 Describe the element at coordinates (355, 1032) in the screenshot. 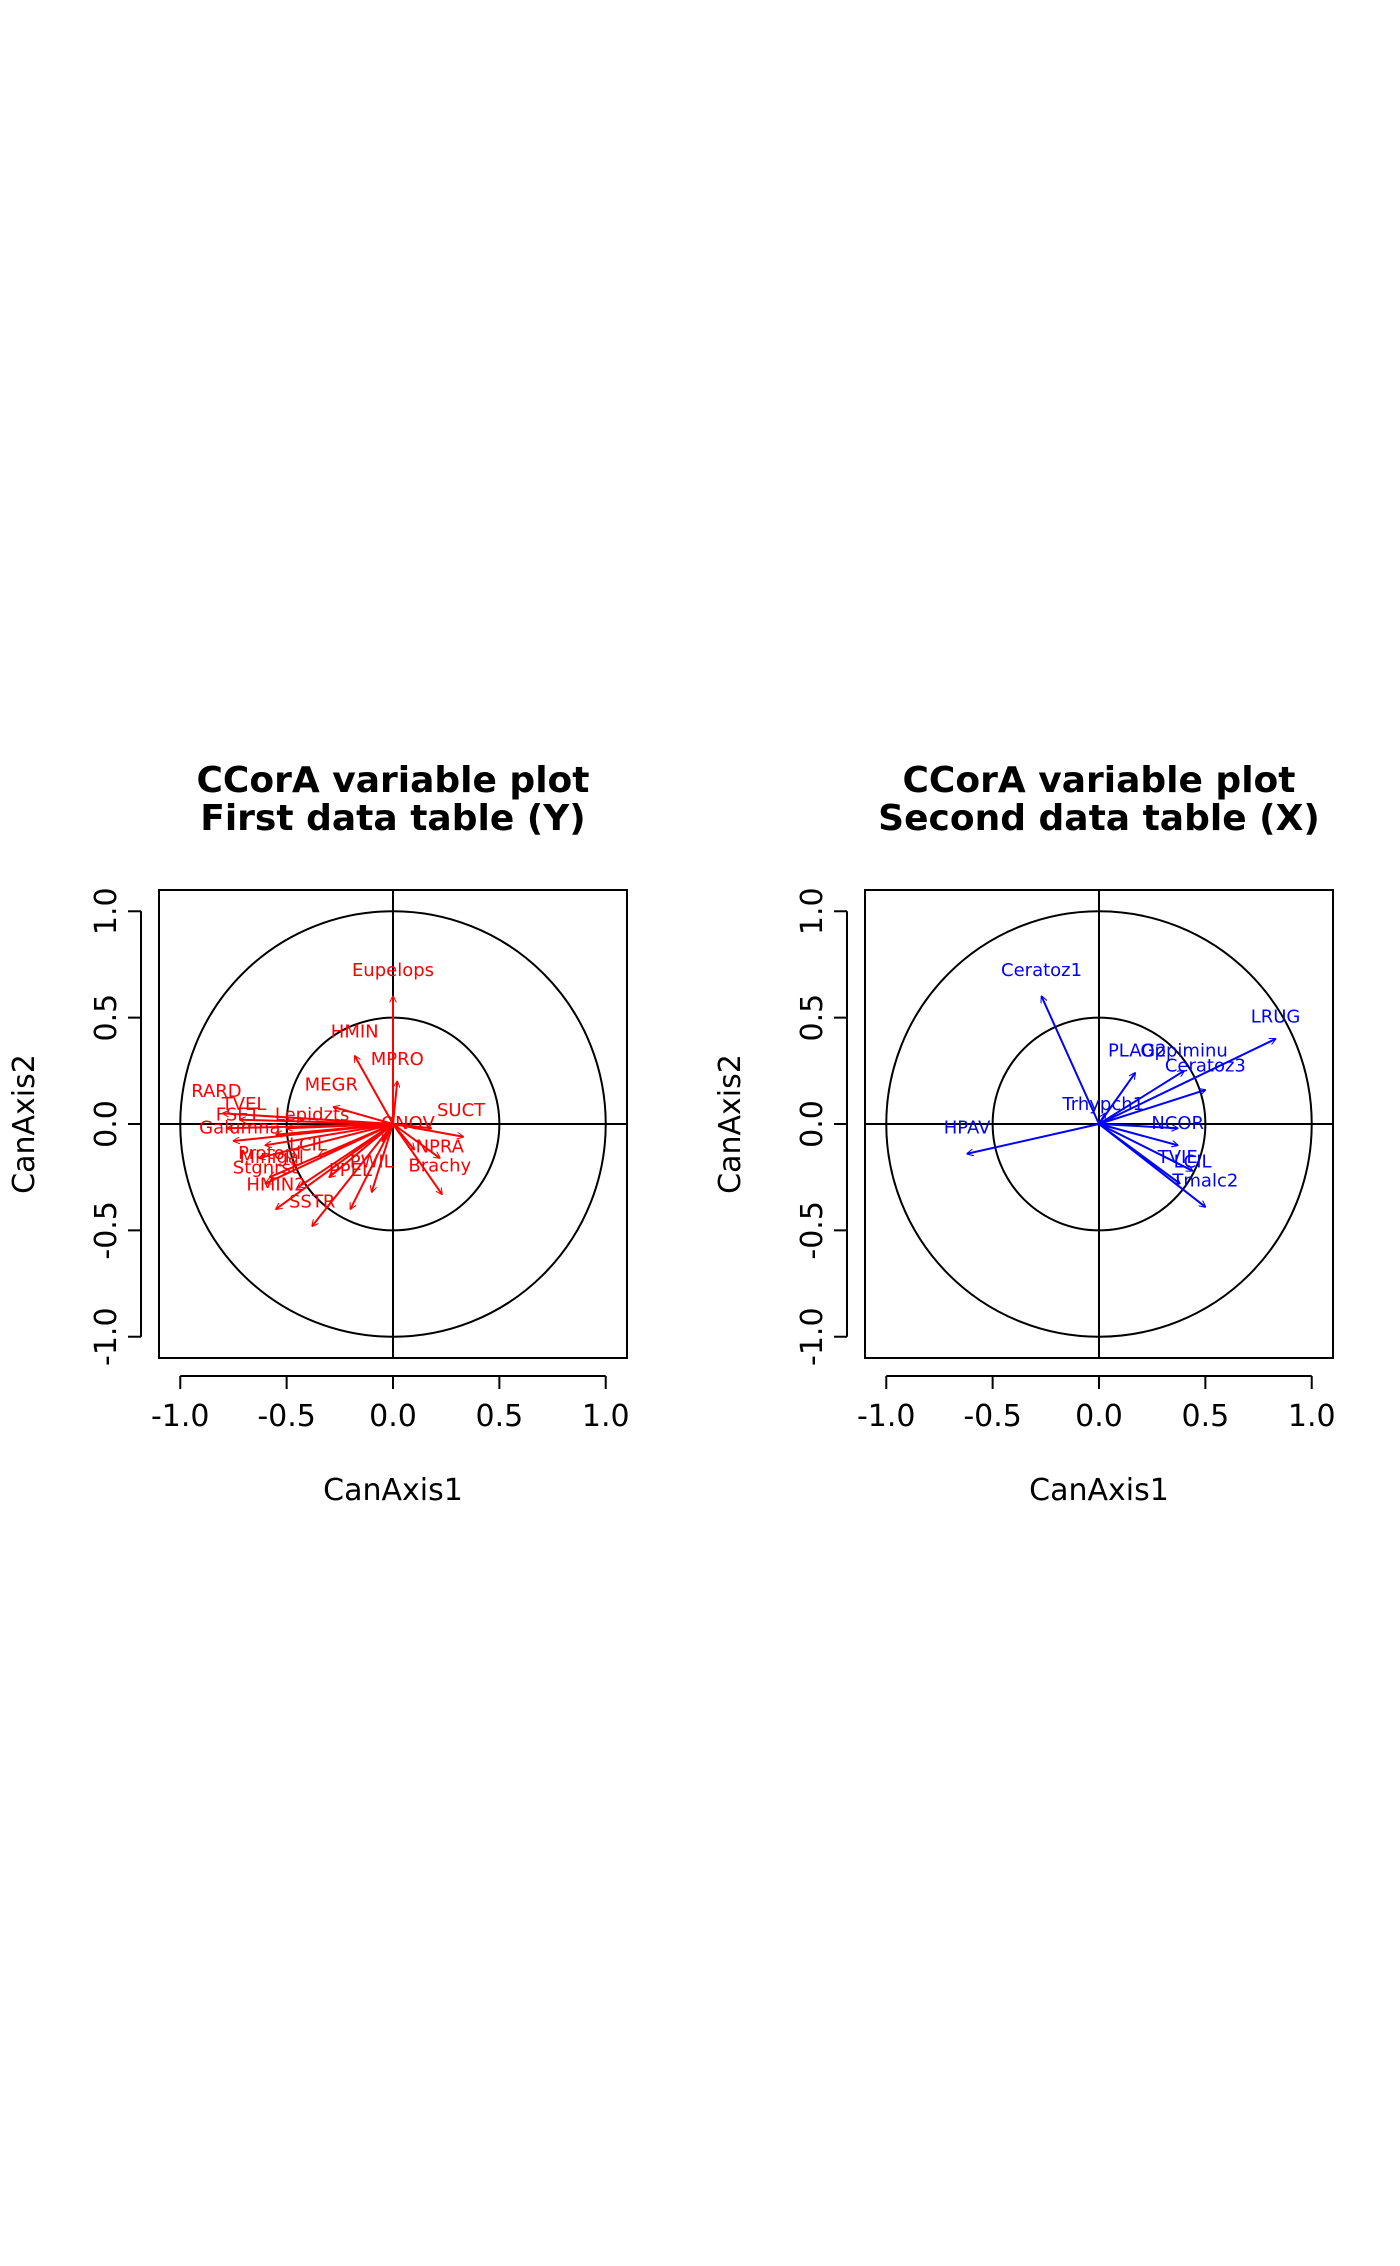

I see `variable-label: HMIN` at that location.